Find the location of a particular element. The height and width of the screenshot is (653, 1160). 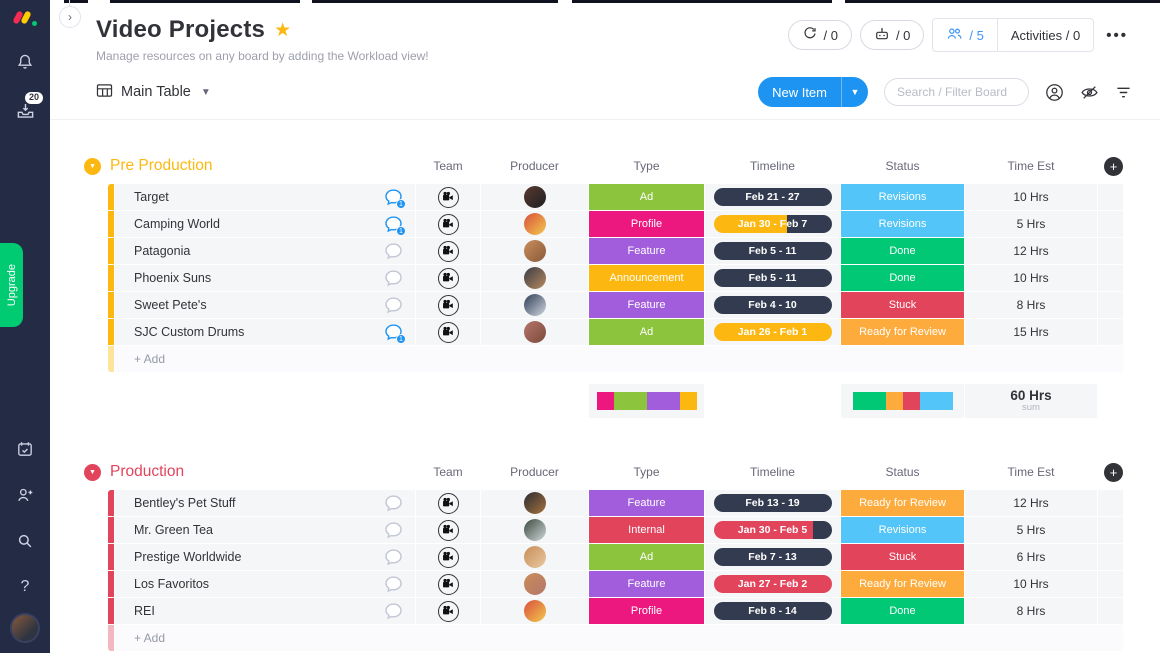

automations-counter: / 0 is located at coordinates (892, 35).